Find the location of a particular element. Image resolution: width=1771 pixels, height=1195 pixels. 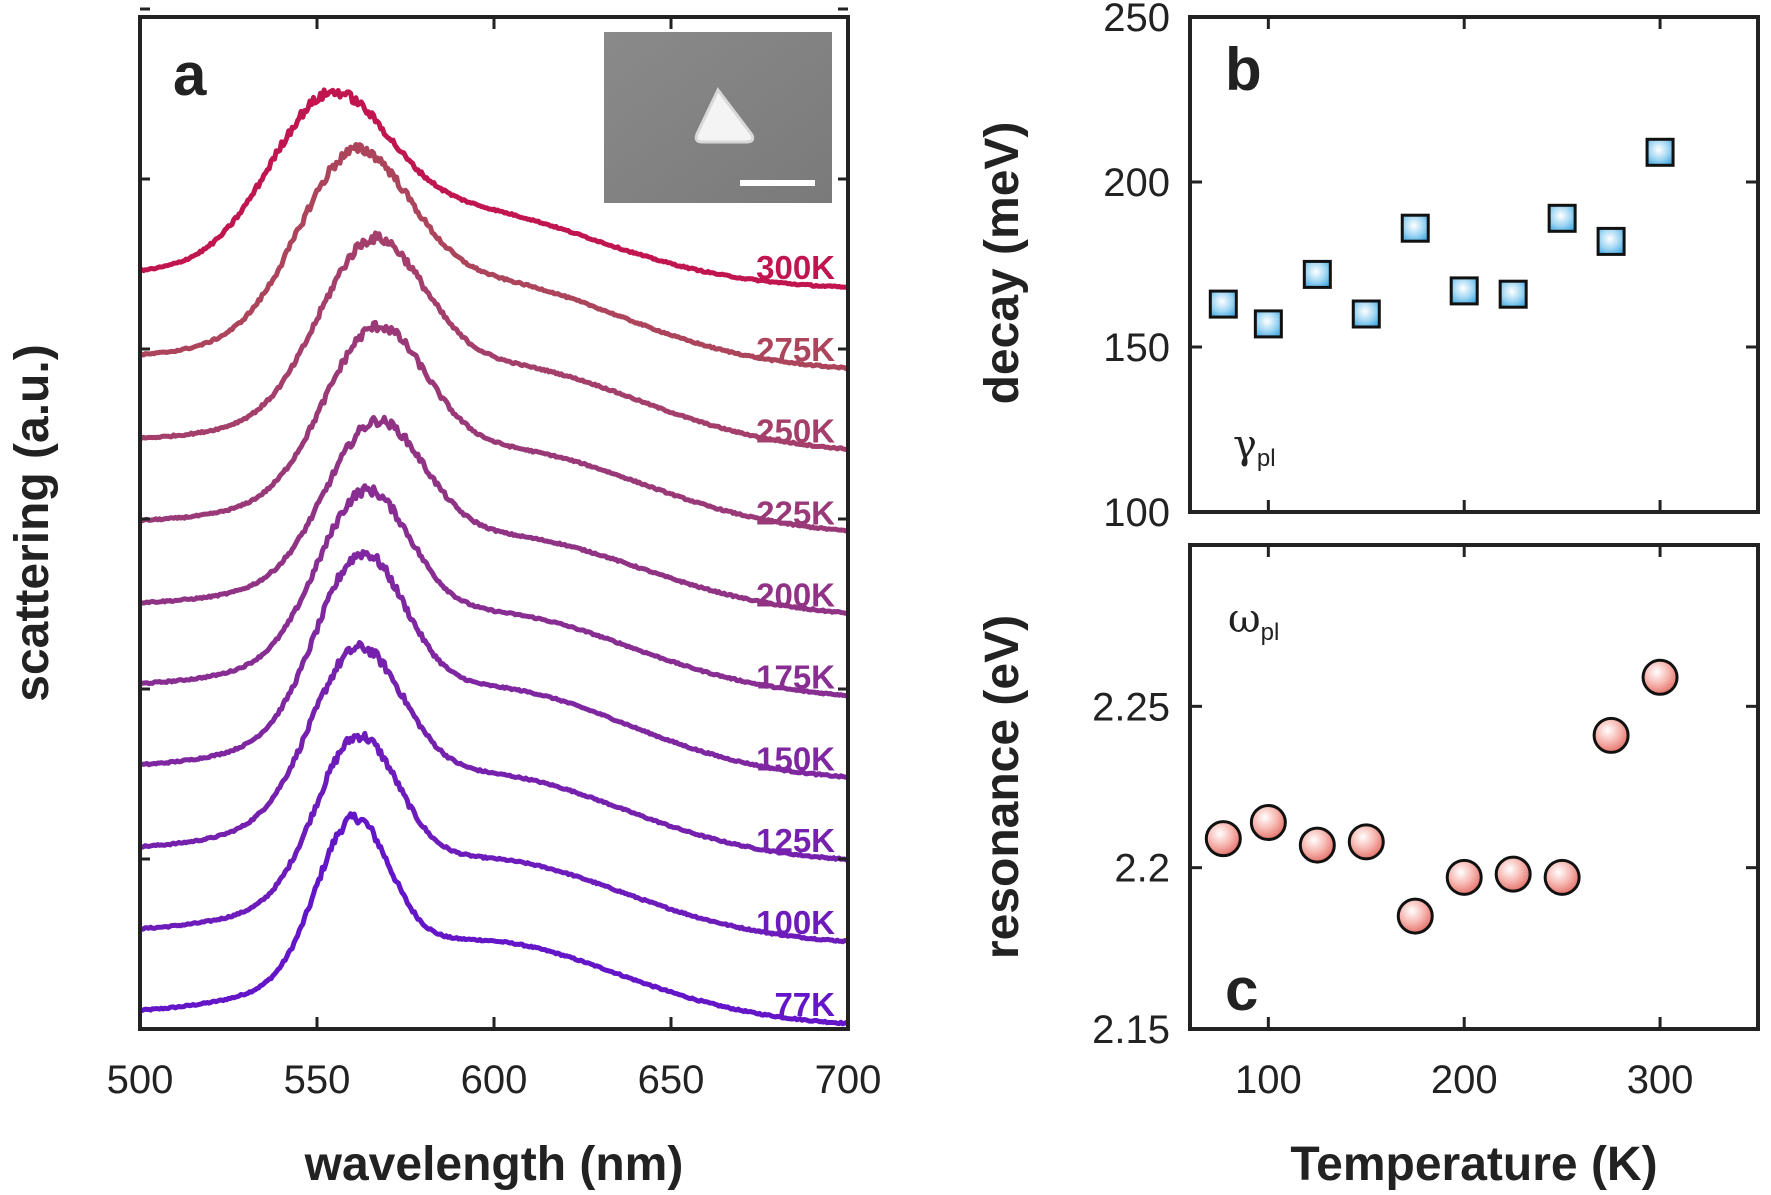

temp-label-225K: 225K is located at coordinates (795, 513).